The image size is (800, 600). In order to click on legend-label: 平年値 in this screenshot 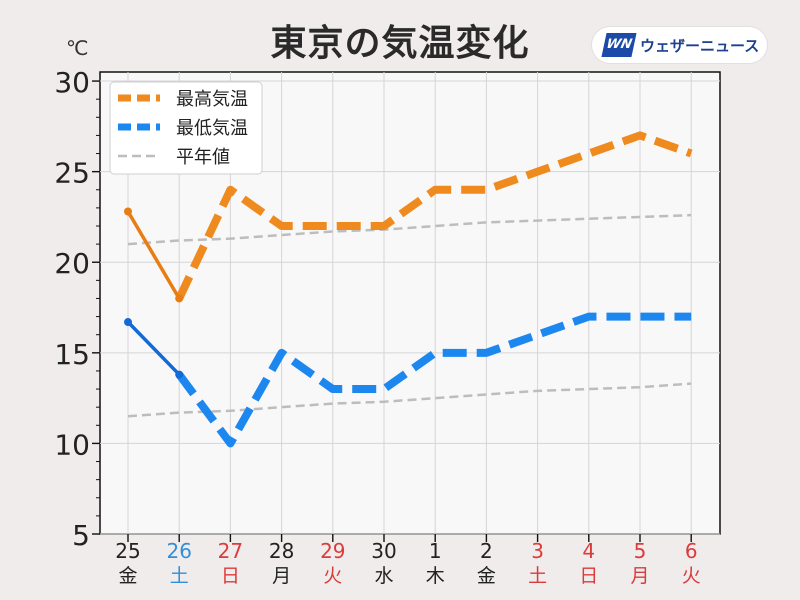, I will do `click(203, 157)`.